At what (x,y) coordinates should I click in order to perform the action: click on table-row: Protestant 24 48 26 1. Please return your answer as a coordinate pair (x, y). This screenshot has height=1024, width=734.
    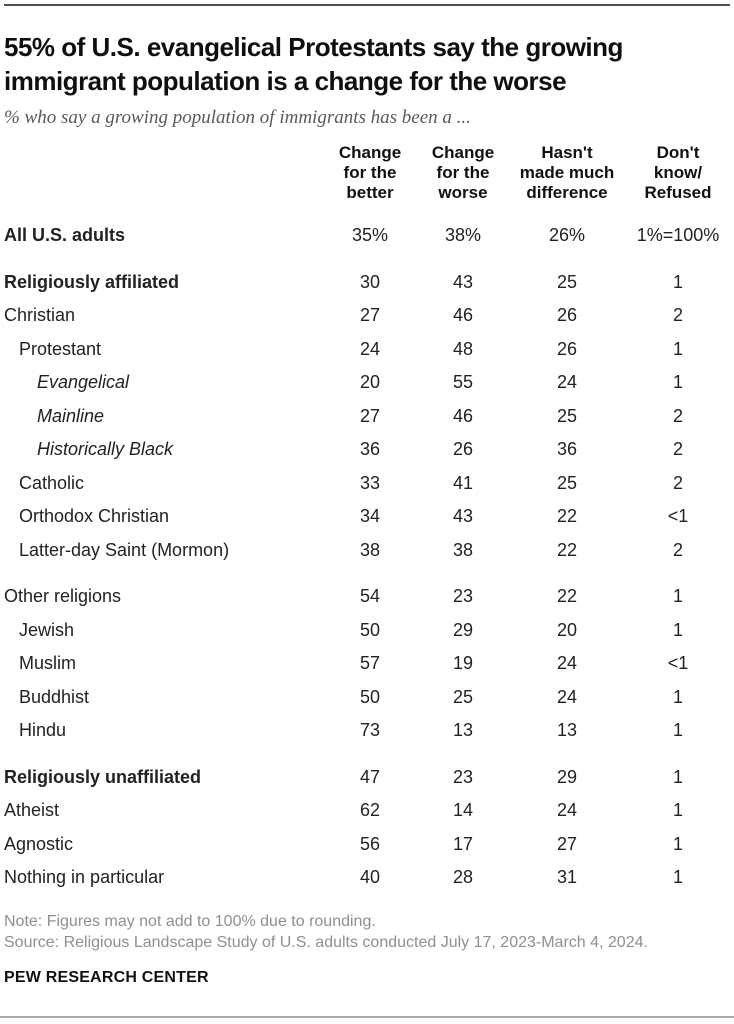
    Looking at the image, I should click on (367, 350).